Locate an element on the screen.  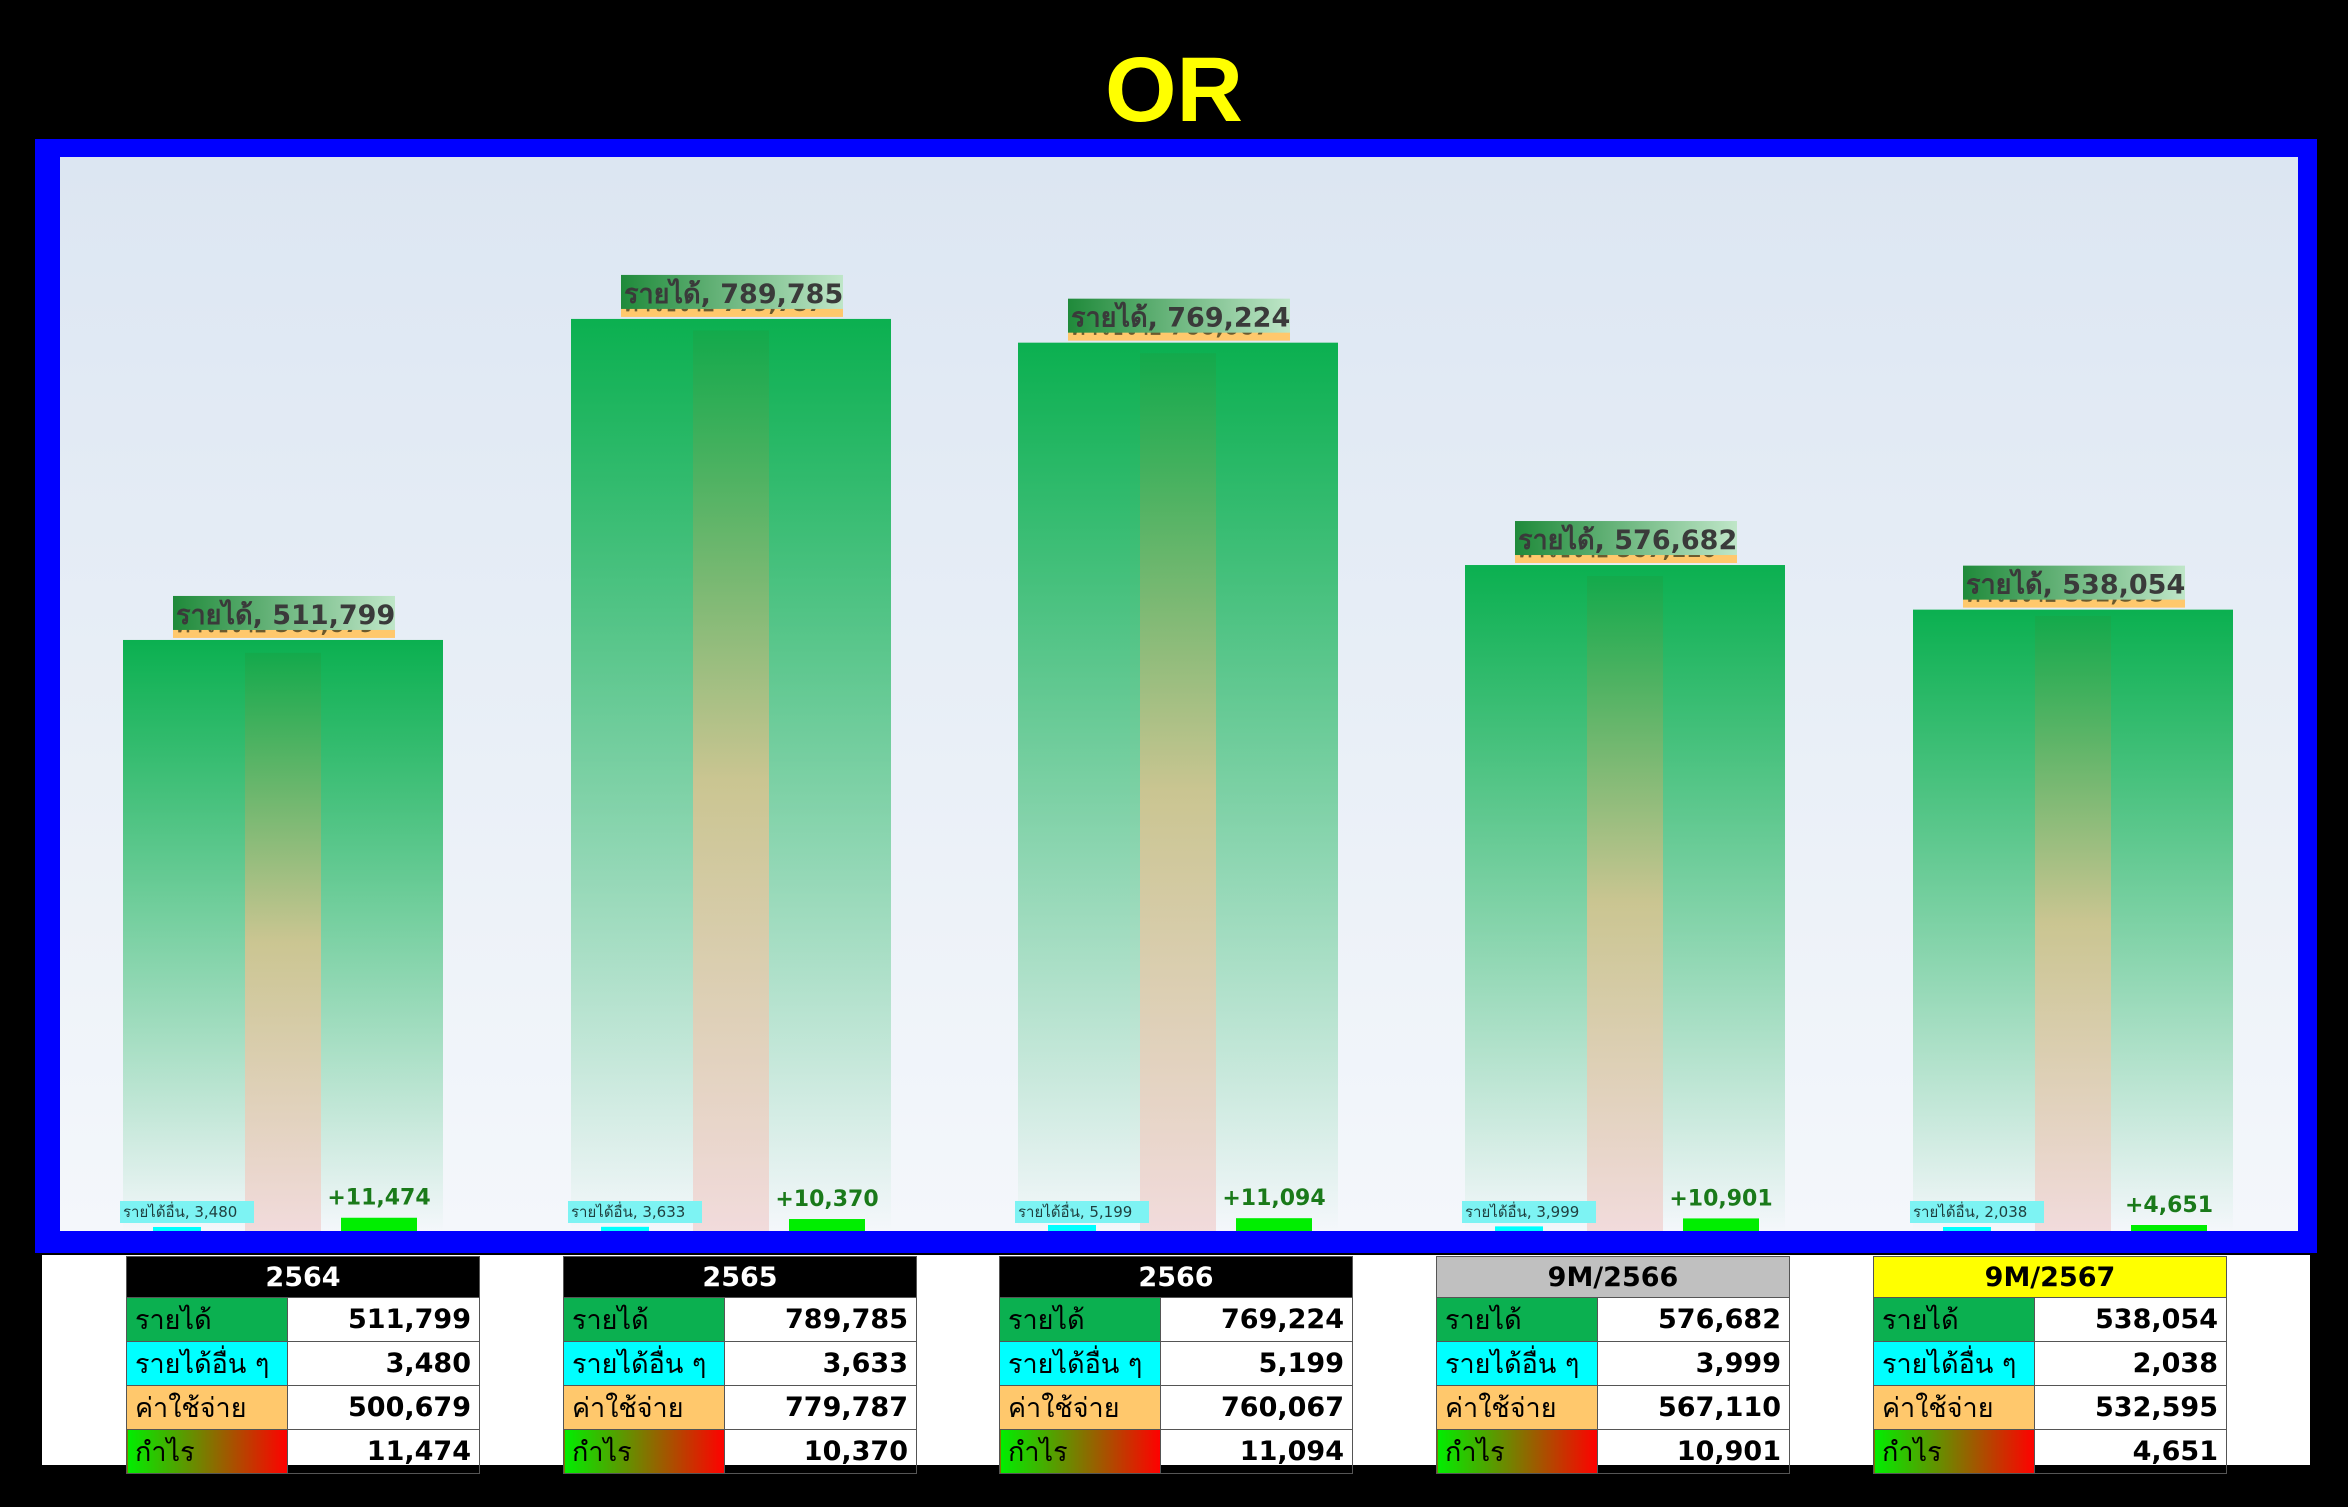
row-value: 538,054 is located at coordinates (2130, 1319).